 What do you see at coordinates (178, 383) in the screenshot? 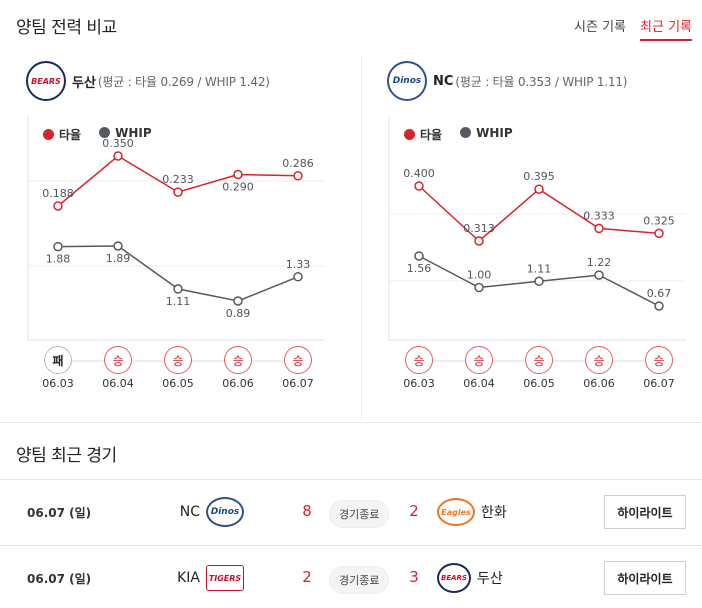
I see `x-tick-label: 06.05` at bounding box center [178, 383].